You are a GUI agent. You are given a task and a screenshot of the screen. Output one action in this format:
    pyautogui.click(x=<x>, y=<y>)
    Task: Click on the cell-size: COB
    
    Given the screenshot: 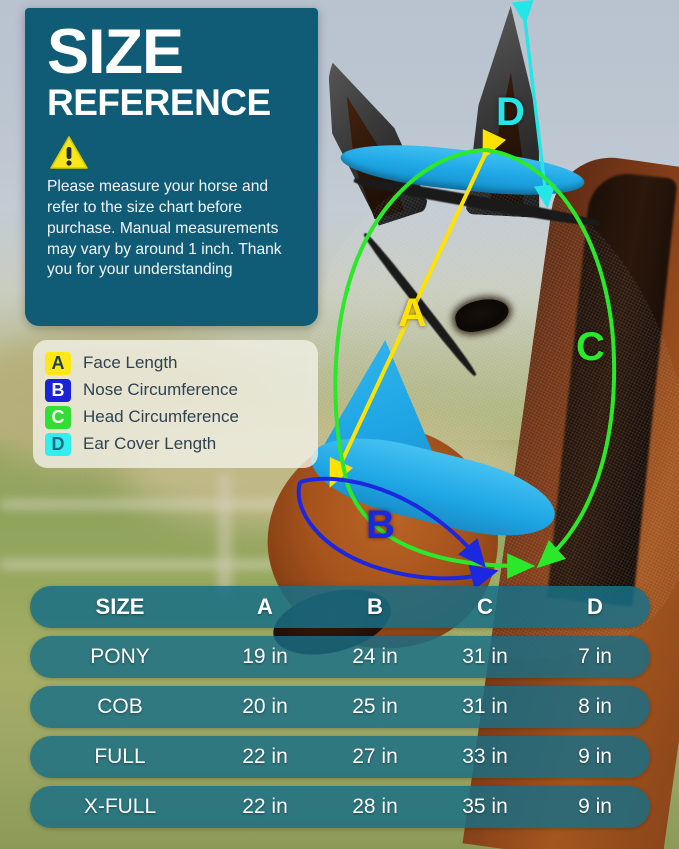 What is the action you would take?
    pyautogui.click(x=120, y=706)
    